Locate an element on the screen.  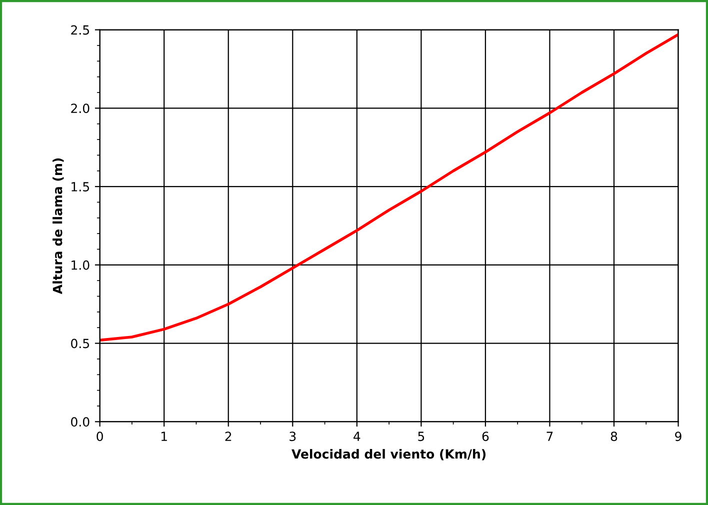
x-tick-label: 4 is located at coordinates (357, 436).